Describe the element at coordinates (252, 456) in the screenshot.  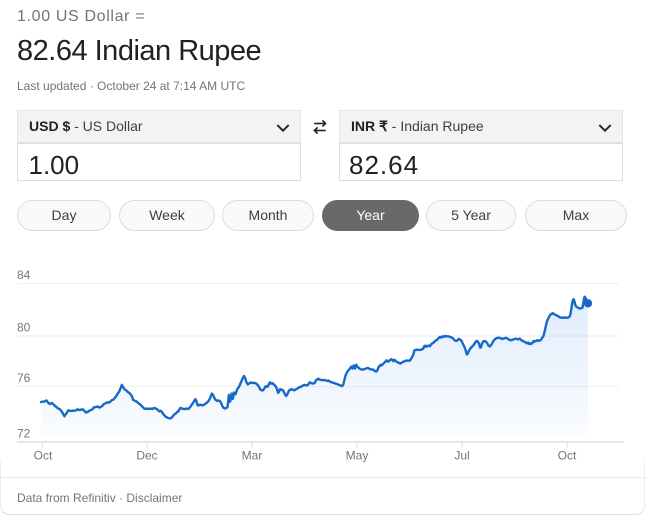
I see `svg-text: Mar` at that location.